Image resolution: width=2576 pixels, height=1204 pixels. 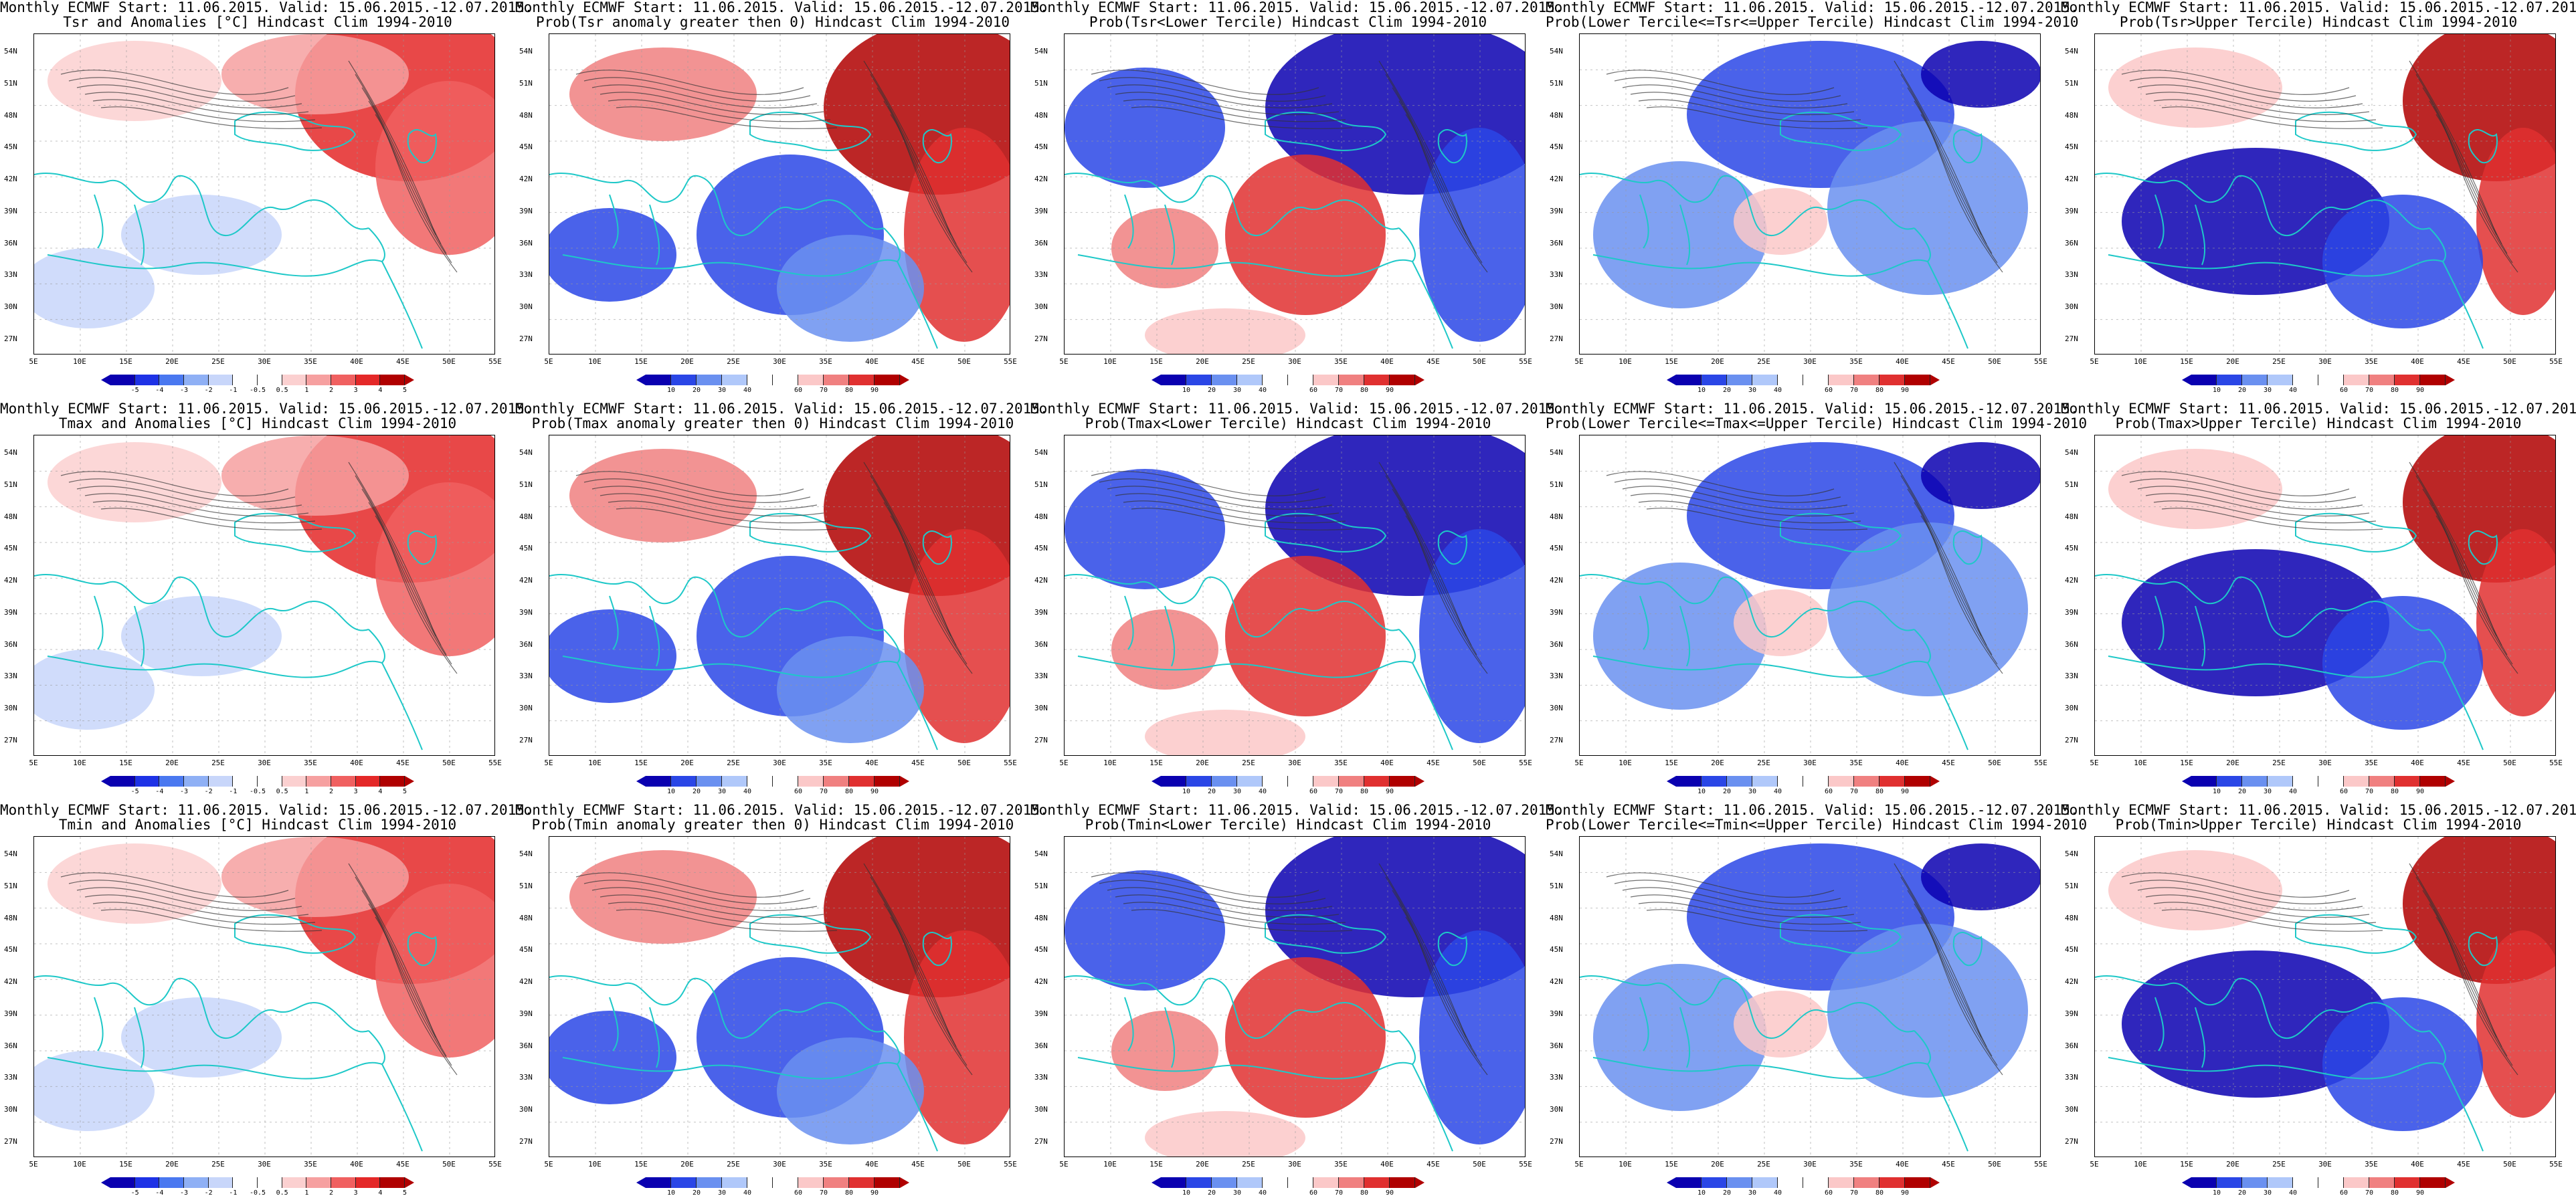 I want to click on colorbar-tick-label: 4, so click(x=381, y=791).